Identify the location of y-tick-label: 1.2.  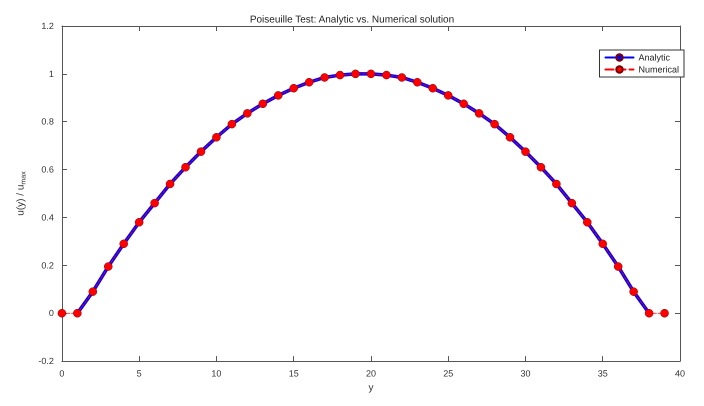
(47, 26).